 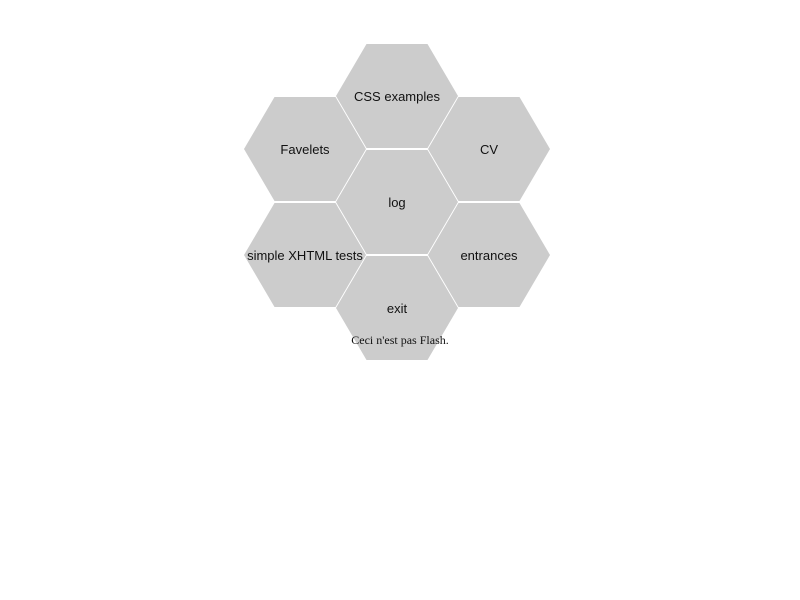 I want to click on hex-link-exit: exit, so click(x=397, y=308).